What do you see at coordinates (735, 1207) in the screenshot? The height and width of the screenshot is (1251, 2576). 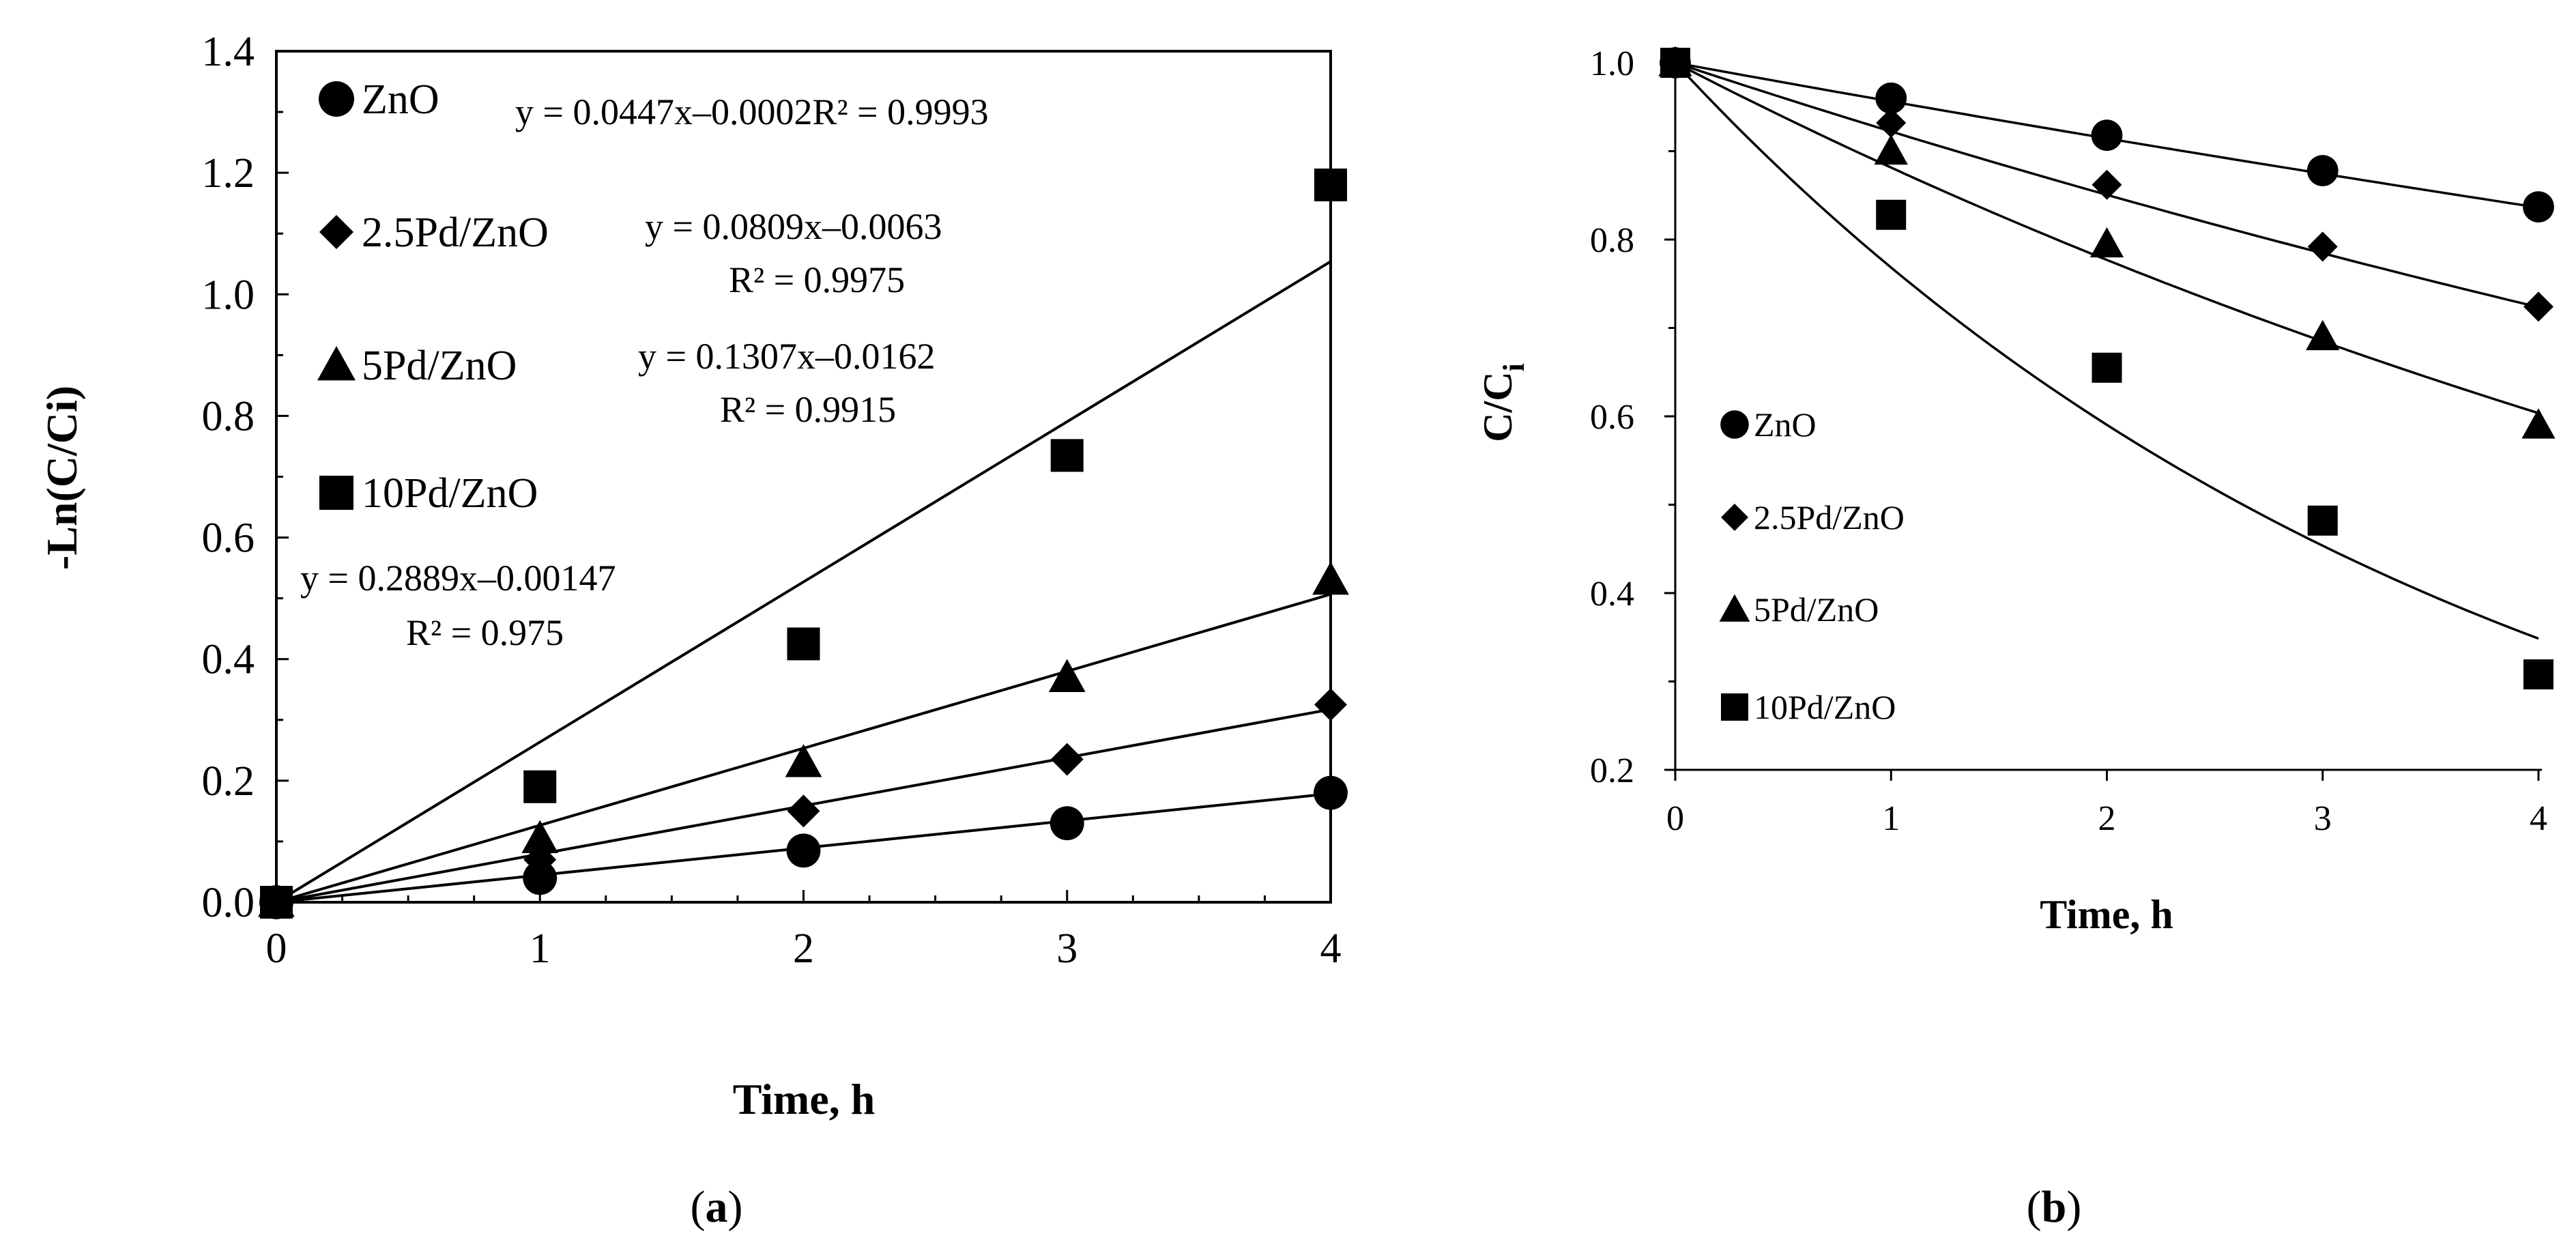 I see `panel-label-a-close: )` at bounding box center [735, 1207].